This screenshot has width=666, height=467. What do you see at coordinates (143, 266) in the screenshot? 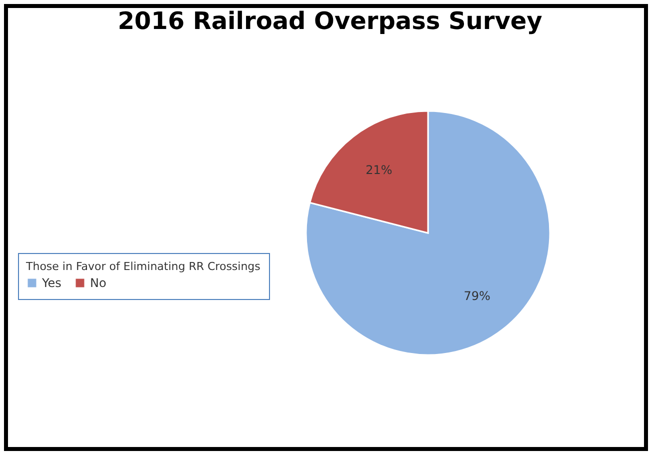
I see `legend-title: Those in Favor of Eliminating RR Crossings` at bounding box center [143, 266].